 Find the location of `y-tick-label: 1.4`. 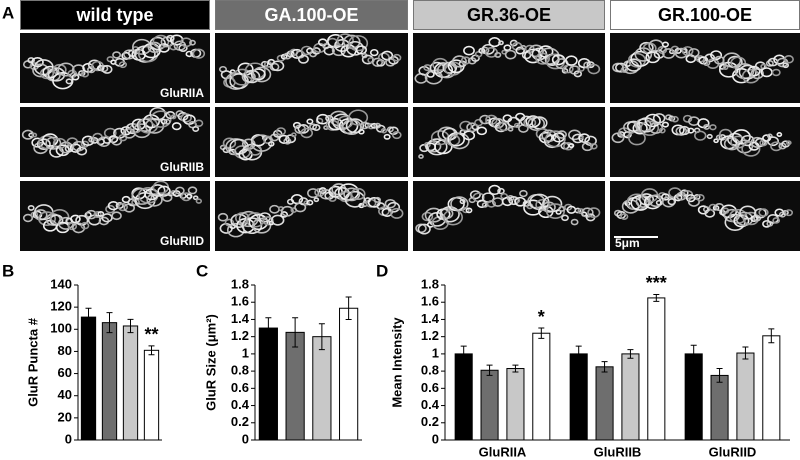

y-tick-label: 1.4 is located at coordinates (430, 318).